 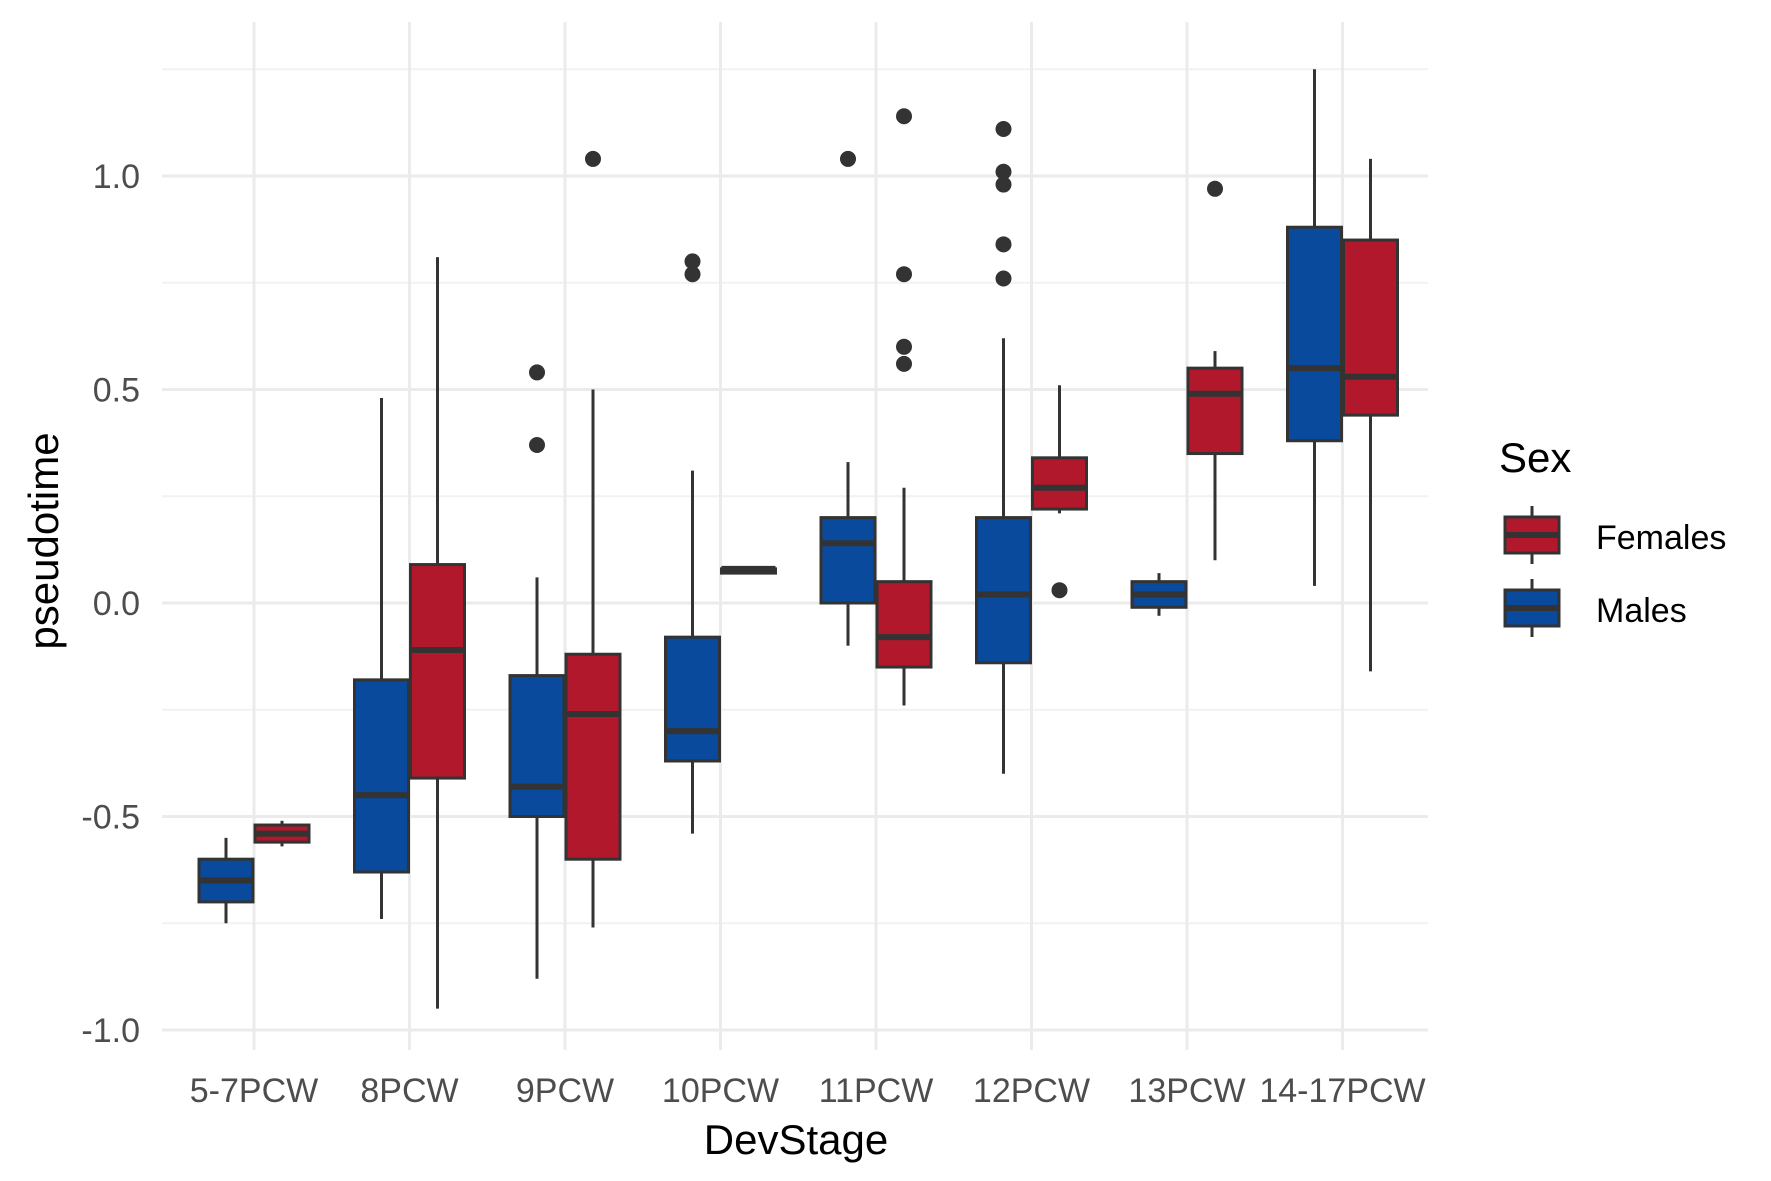 What do you see at coordinates (1532, 535) in the screenshot?
I see `legend-key-females` at bounding box center [1532, 535].